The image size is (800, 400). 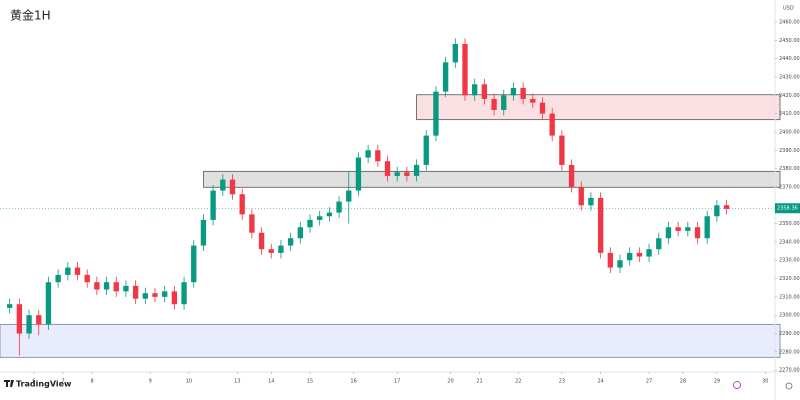 What do you see at coordinates (789, 41) in the screenshot?
I see `y-tick-label: 2450.00` at bounding box center [789, 41].